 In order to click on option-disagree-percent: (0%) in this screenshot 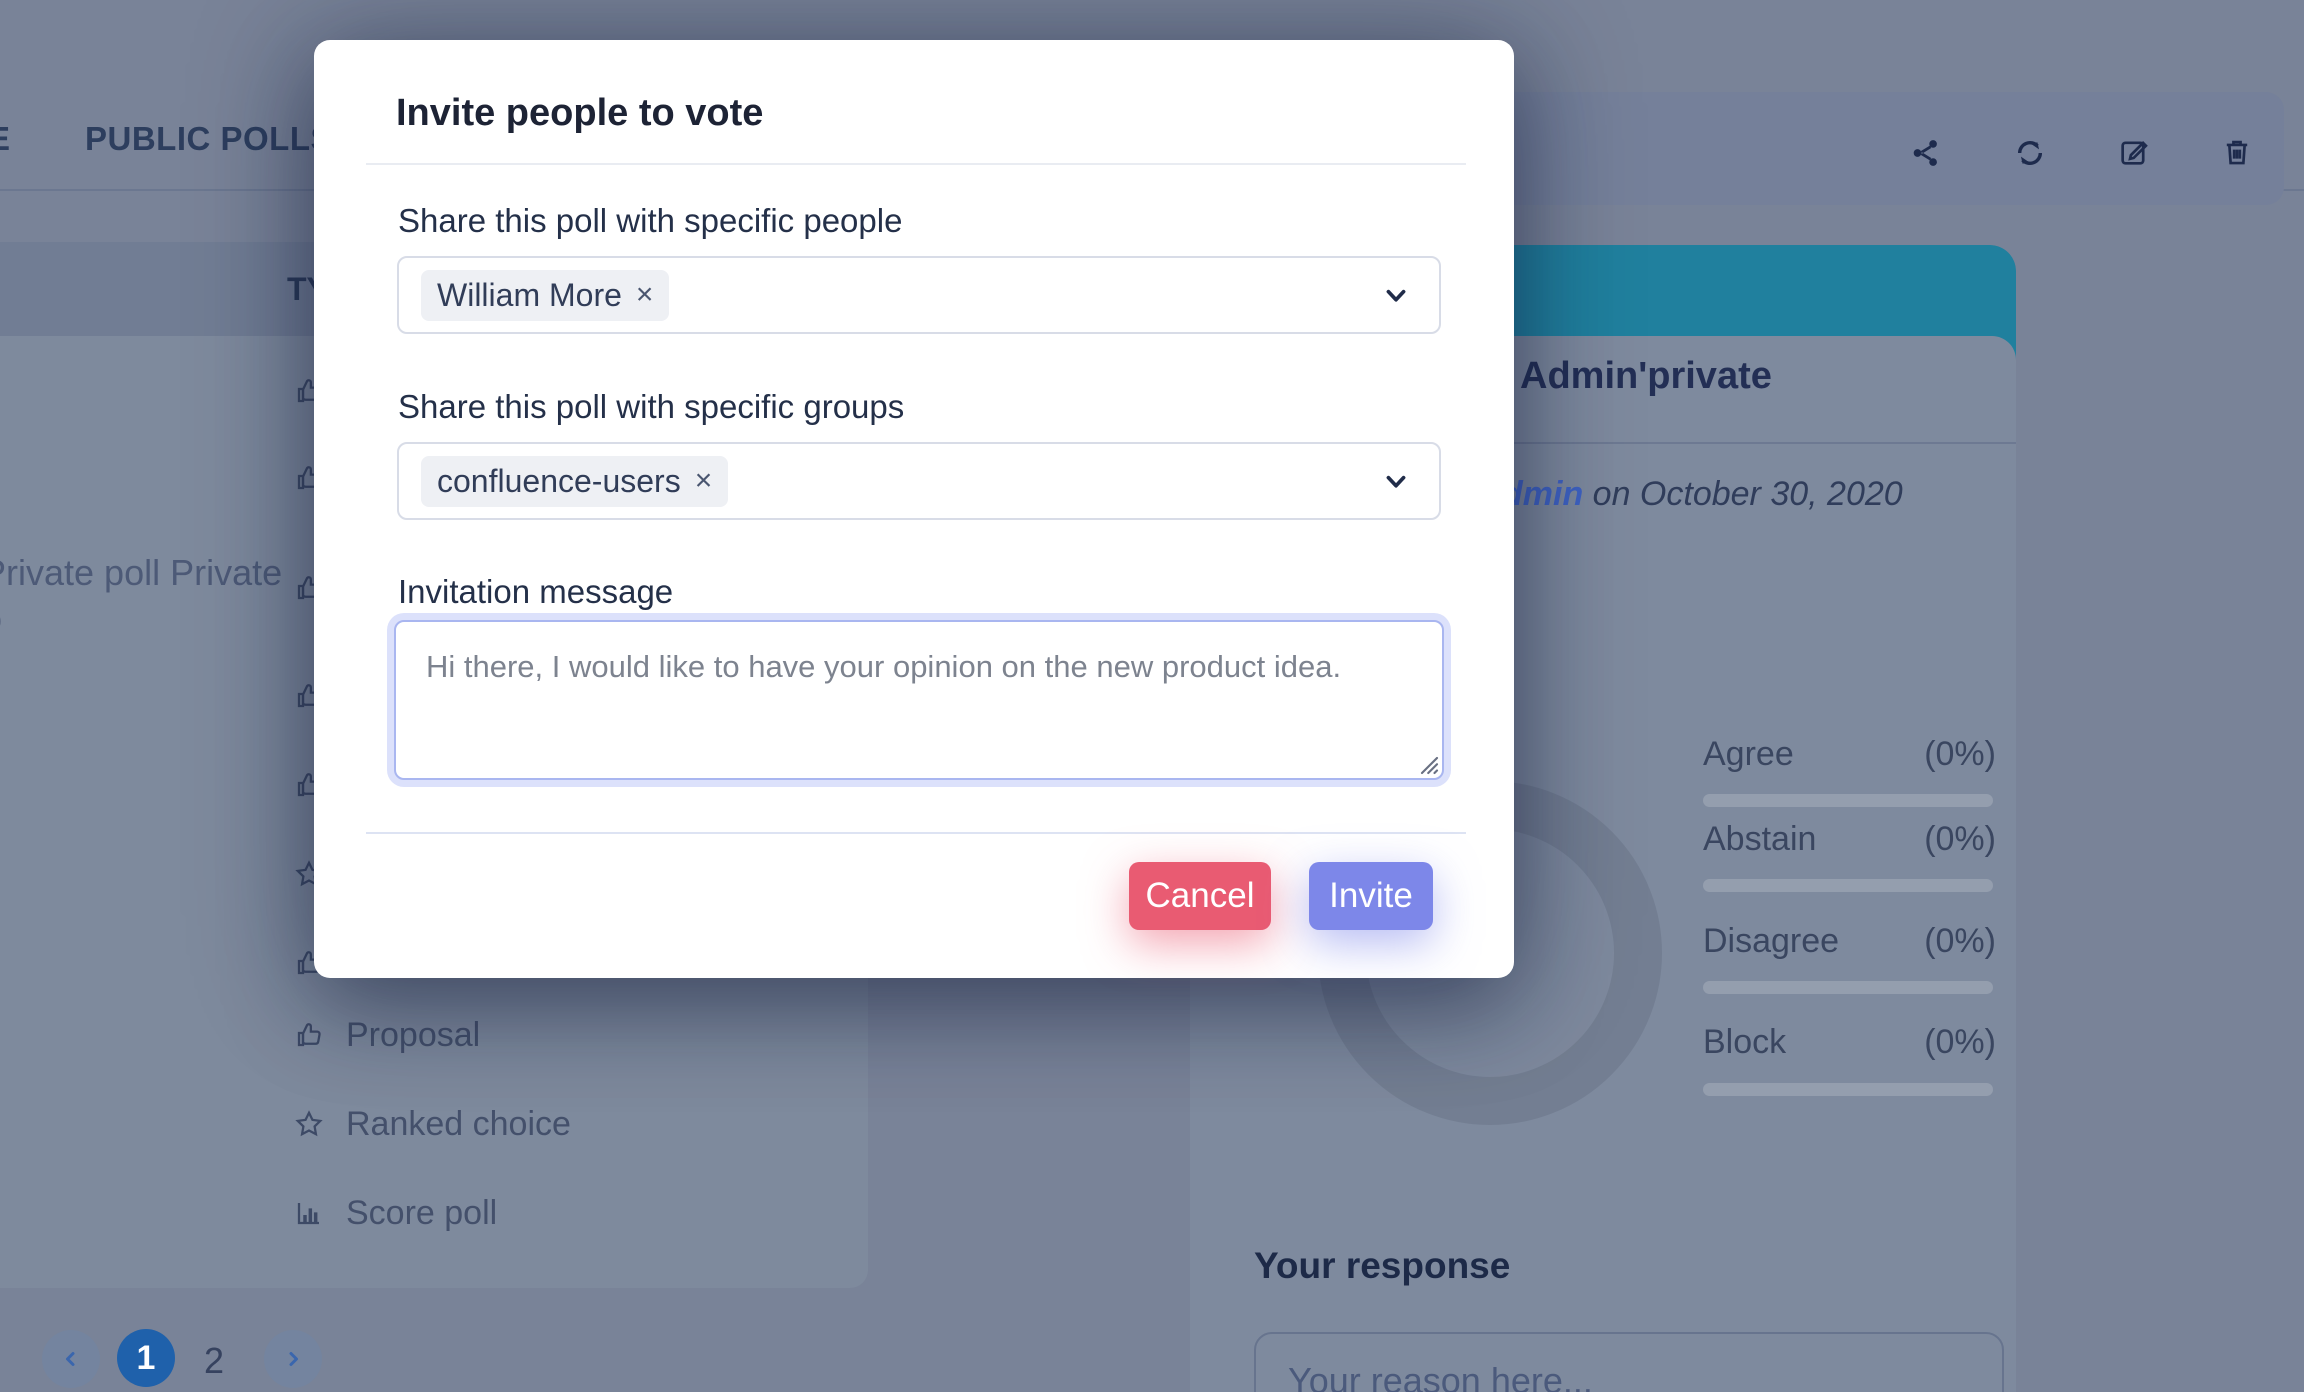, I will do `click(1960, 941)`.